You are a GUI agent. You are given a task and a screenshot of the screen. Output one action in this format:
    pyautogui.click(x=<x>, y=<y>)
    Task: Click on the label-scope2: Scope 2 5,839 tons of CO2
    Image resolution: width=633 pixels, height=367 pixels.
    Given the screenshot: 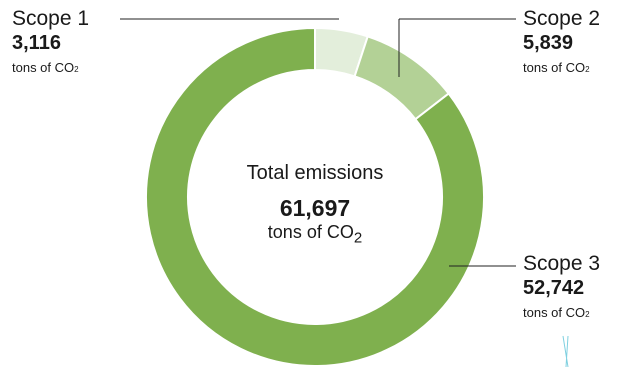 What is the action you would take?
    pyautogui.click(x=561, y=41)
    